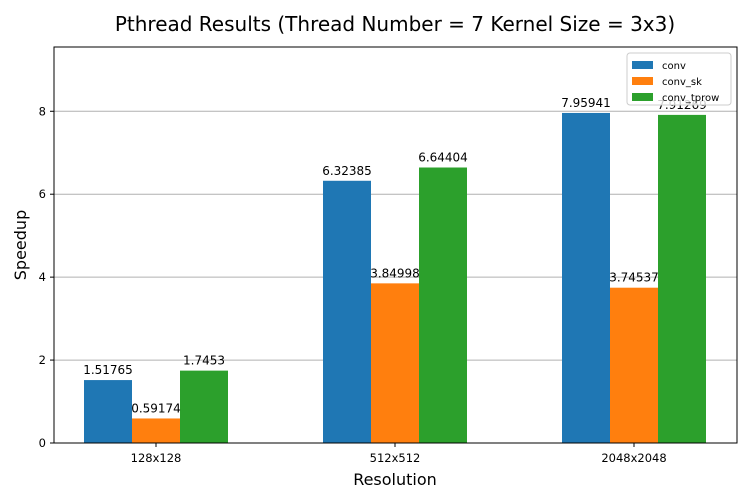 The height and width of the screenshot is (500, 750). Describe the element at coordinates (642, 97) in the screenshot. I see `legend-swatch-conv_tprow` at that location.